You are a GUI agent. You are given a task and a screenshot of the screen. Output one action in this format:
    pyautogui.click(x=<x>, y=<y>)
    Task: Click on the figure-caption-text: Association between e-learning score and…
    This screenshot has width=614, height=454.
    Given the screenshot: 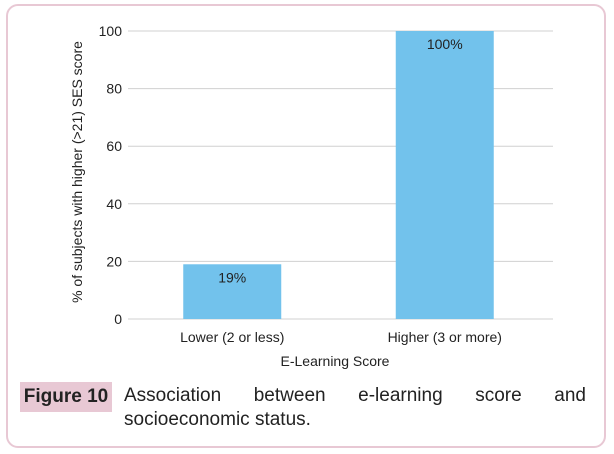 What is the action you would take?
    pyautogui.click(x=355, y=407)
    